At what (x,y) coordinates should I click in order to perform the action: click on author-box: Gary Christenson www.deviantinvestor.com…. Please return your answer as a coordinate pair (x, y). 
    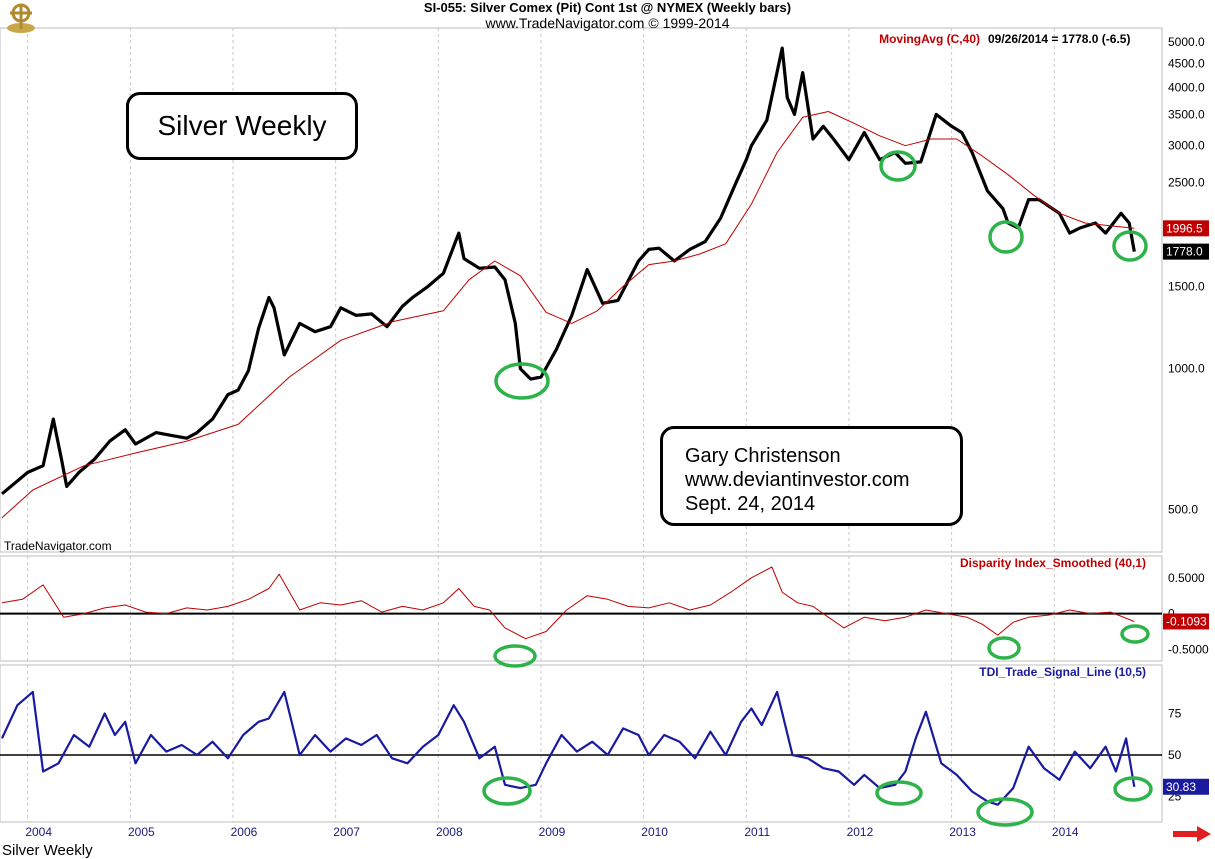
    Looking at the image, I should click on (811, 476).